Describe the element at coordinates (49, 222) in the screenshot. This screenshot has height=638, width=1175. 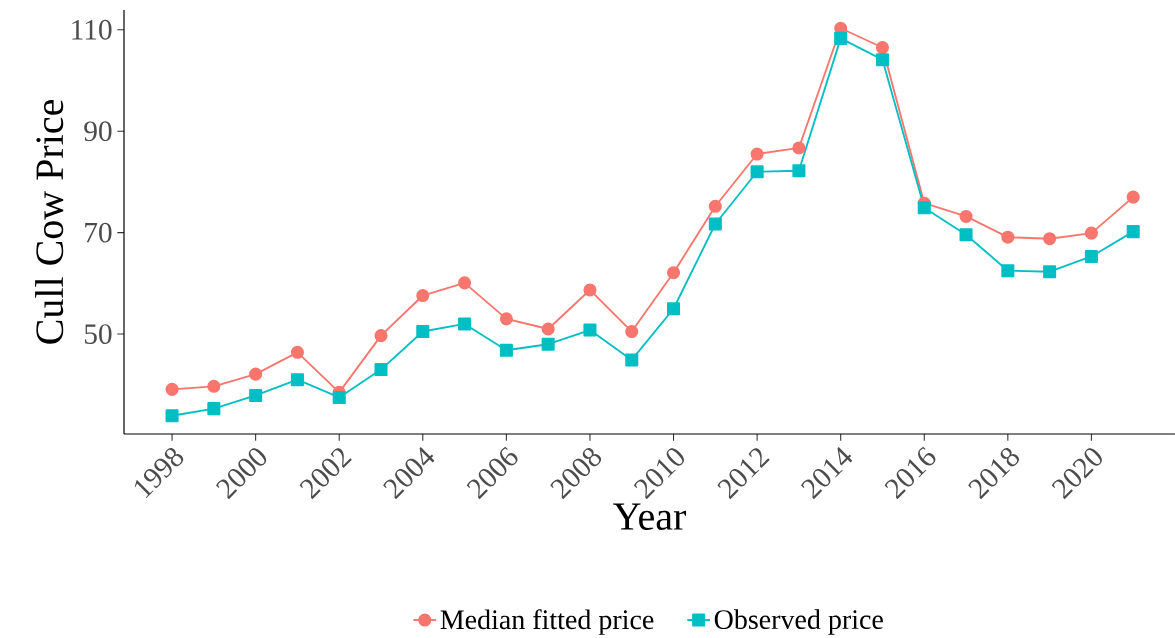
I see `y-axis-title: Cull Cow Price` at that location.